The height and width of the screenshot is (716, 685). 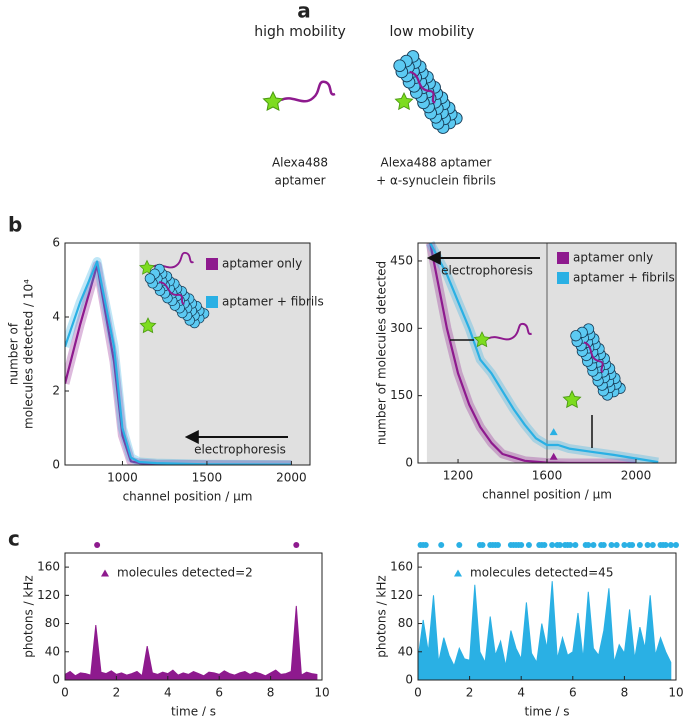 I want to click on caption: Alexa488 aptamer, so click(x=436, y=163).